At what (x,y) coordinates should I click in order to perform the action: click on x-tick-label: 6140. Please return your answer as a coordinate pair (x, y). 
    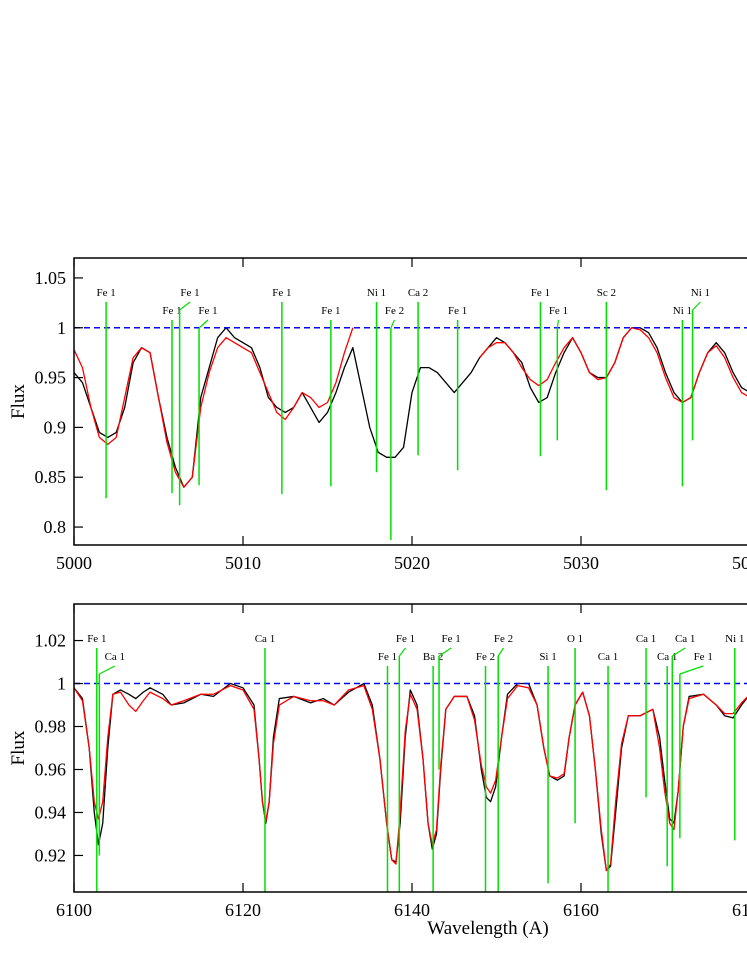
    Looking at the image, I should click on (412, 910).